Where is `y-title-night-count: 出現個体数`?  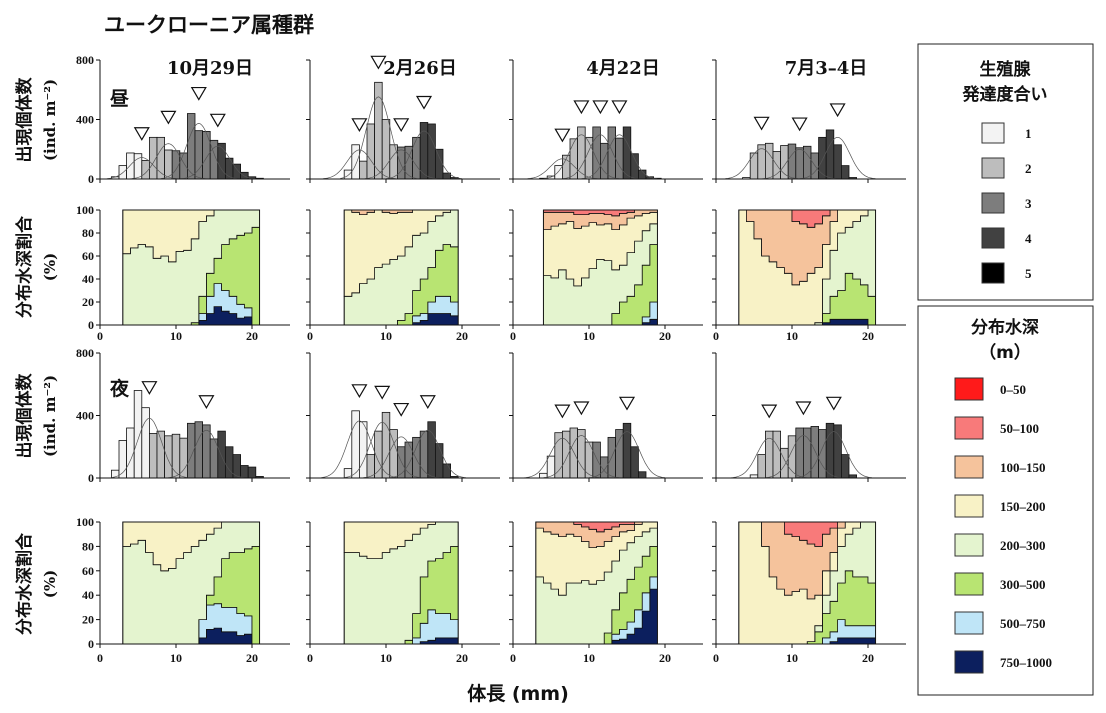 y-title-night-count: 出現個体数 is located at coordinates (24, 416).